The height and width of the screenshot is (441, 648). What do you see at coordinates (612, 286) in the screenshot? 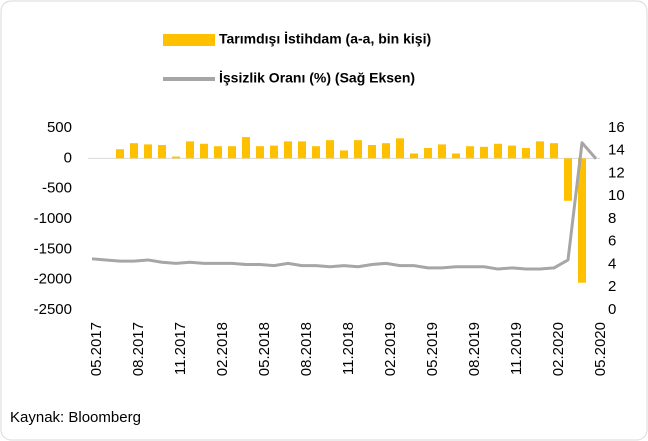
I see `y2-tick-label: 2` at bounding box center [612, 286].